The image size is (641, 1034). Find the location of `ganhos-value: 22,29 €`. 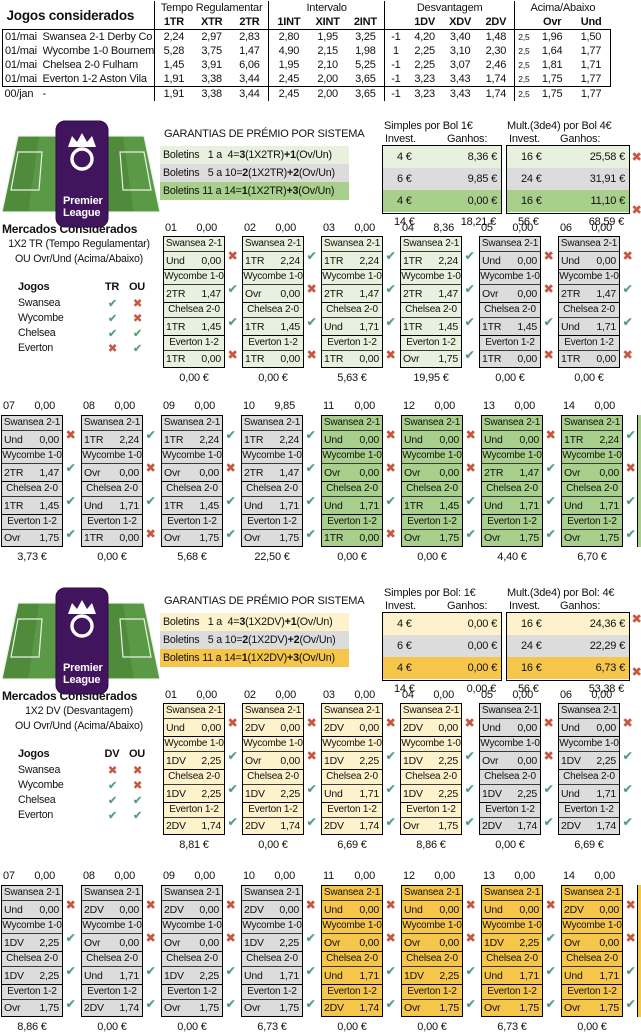

ganhos-value: 22,29 € is located at coordinates (607, 646).